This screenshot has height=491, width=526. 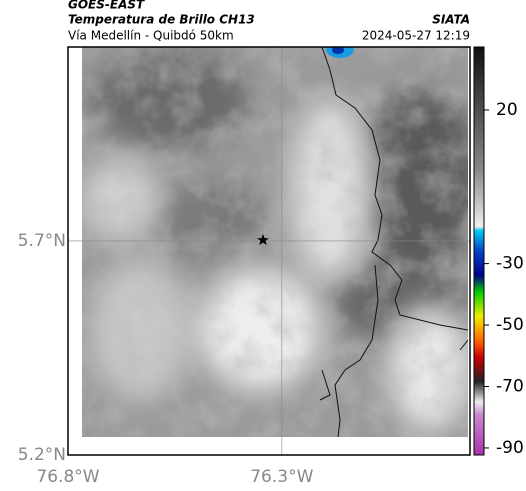 What do you see at coordinates (106, 6) in the screenshot?
I see `source: GOES-EAST` at bounding box center [106, 6].